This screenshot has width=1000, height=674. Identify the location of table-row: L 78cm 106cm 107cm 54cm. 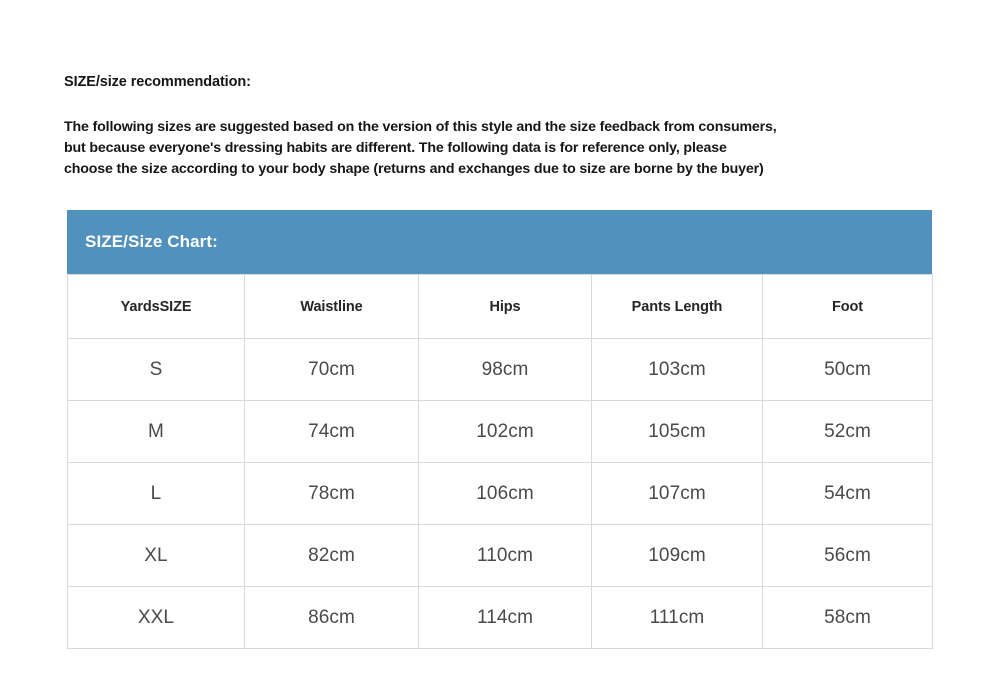
(500, 493).